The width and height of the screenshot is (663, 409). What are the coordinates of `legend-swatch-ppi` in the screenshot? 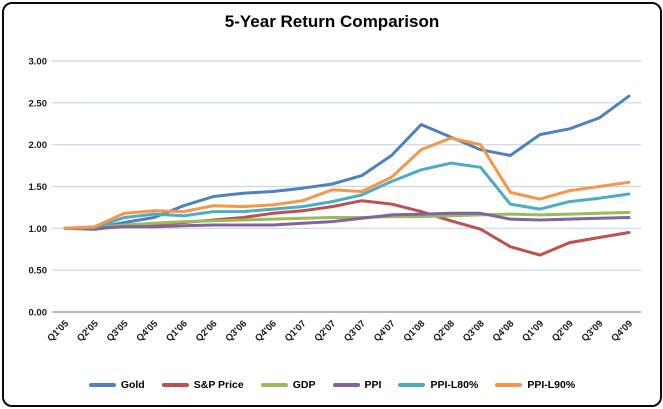 It's located at (346, 385).